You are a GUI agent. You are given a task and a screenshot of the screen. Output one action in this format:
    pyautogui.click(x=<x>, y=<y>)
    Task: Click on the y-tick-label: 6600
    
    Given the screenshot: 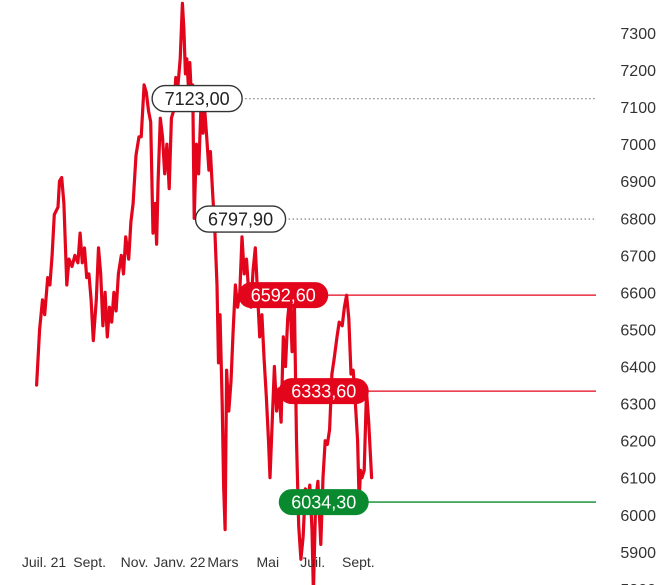 What is the action you would take?
    pyautogui.click(x=638, y=293)
    